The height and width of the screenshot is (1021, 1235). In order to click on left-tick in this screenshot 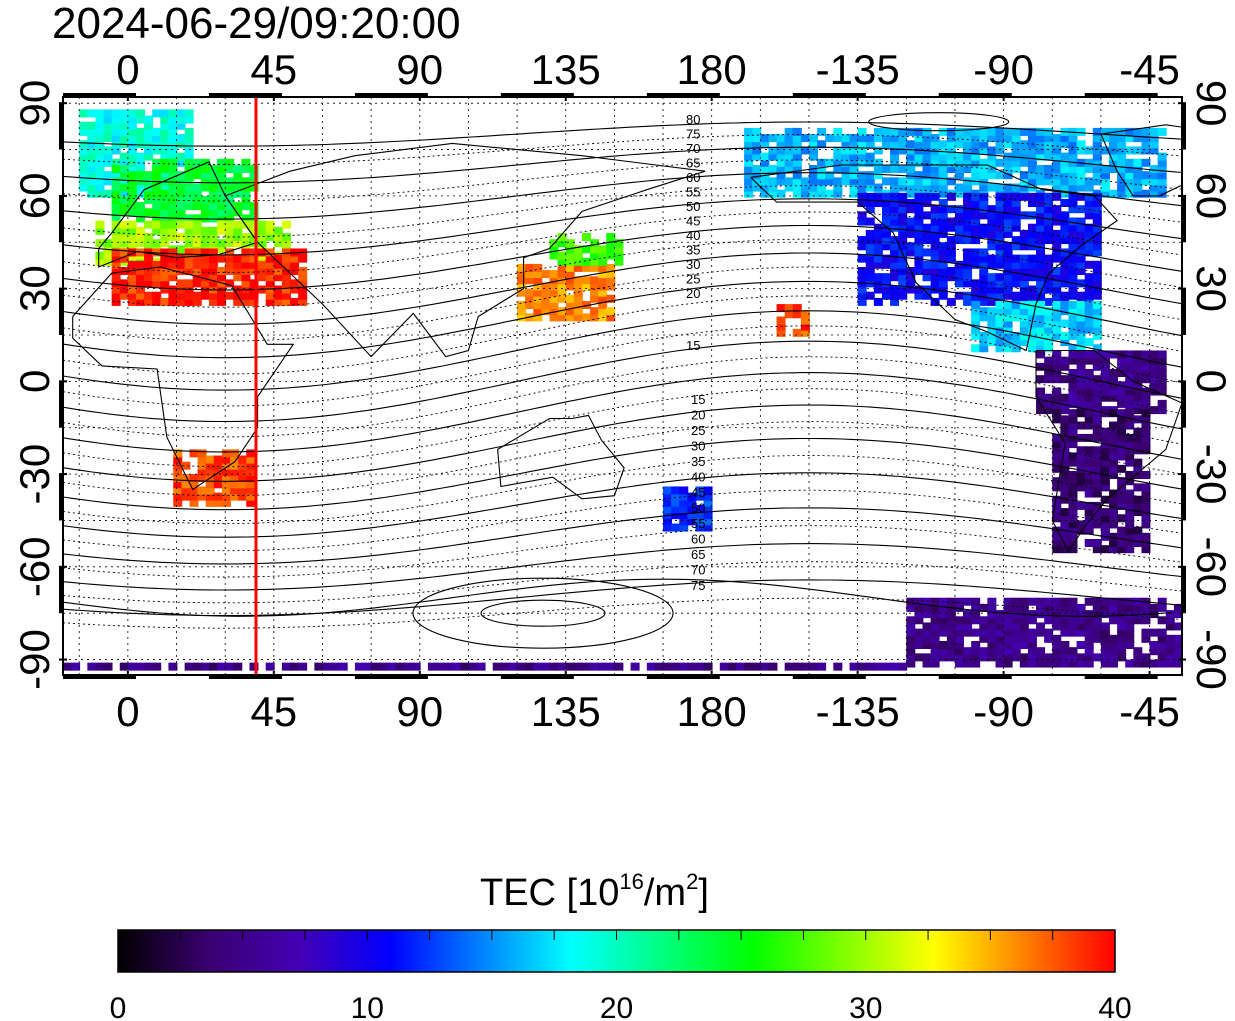, I will do `click(63, 659)`.